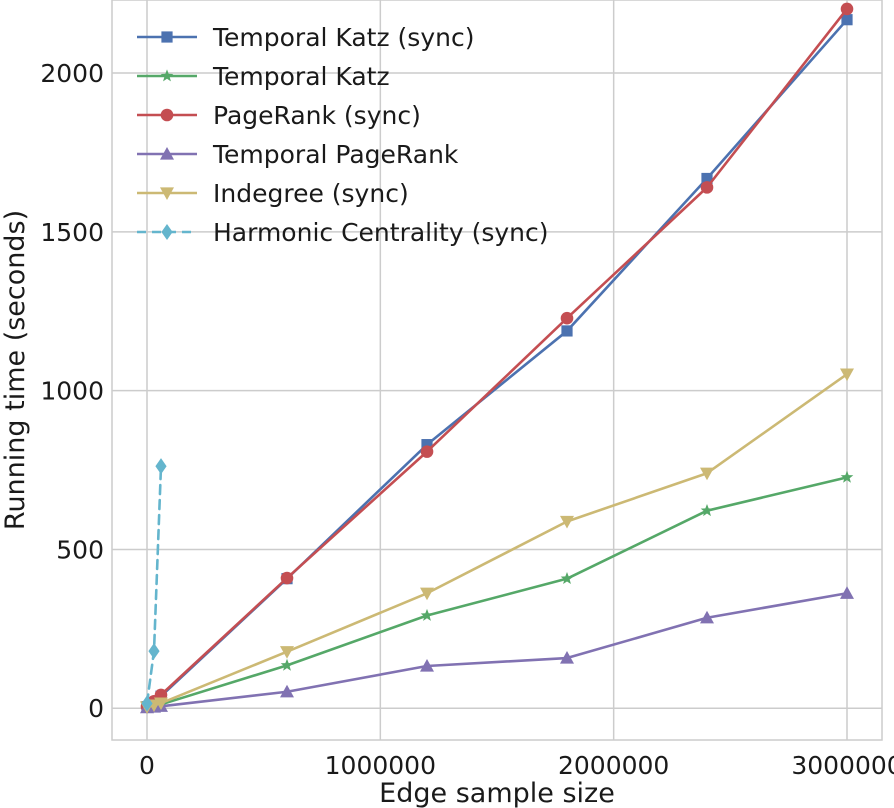  I want to click on x-tick-label: 1000000, so click(380, 765).